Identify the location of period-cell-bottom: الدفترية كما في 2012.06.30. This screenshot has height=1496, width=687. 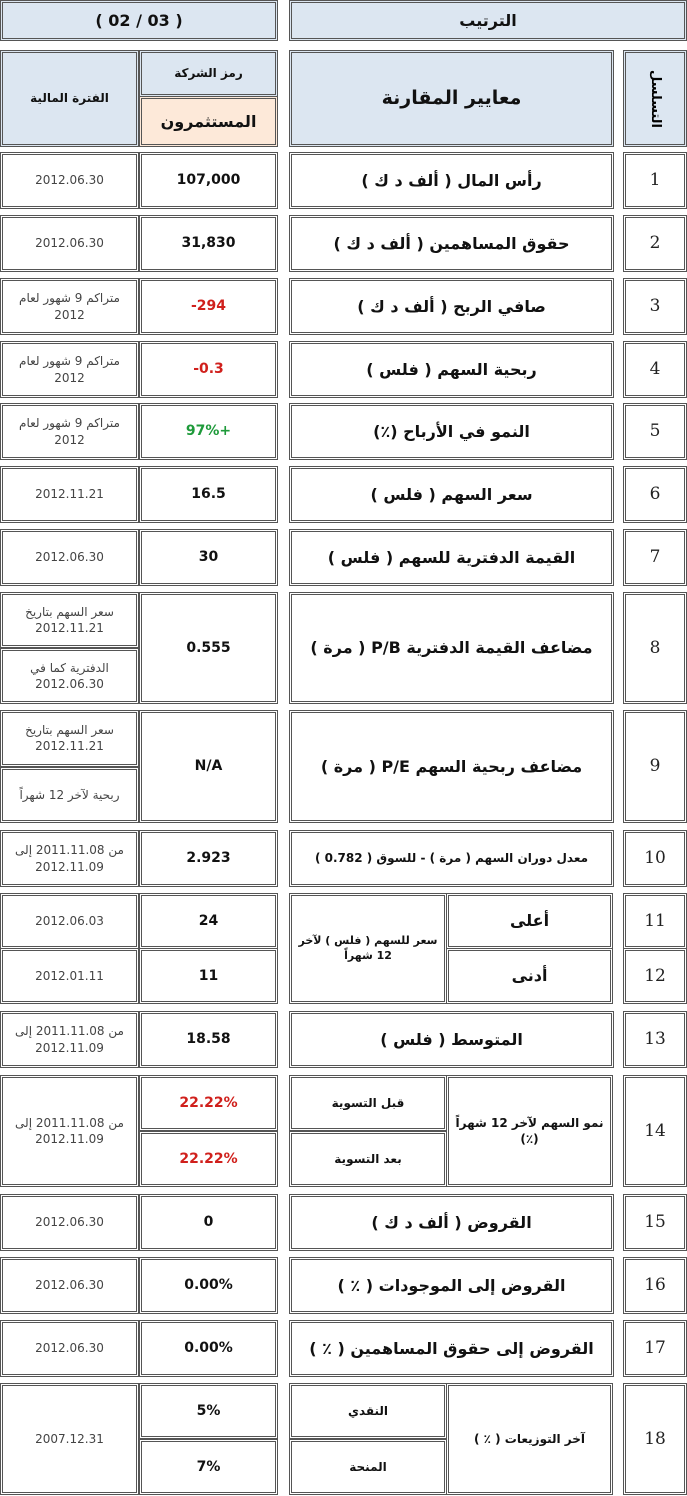
(69, 676).